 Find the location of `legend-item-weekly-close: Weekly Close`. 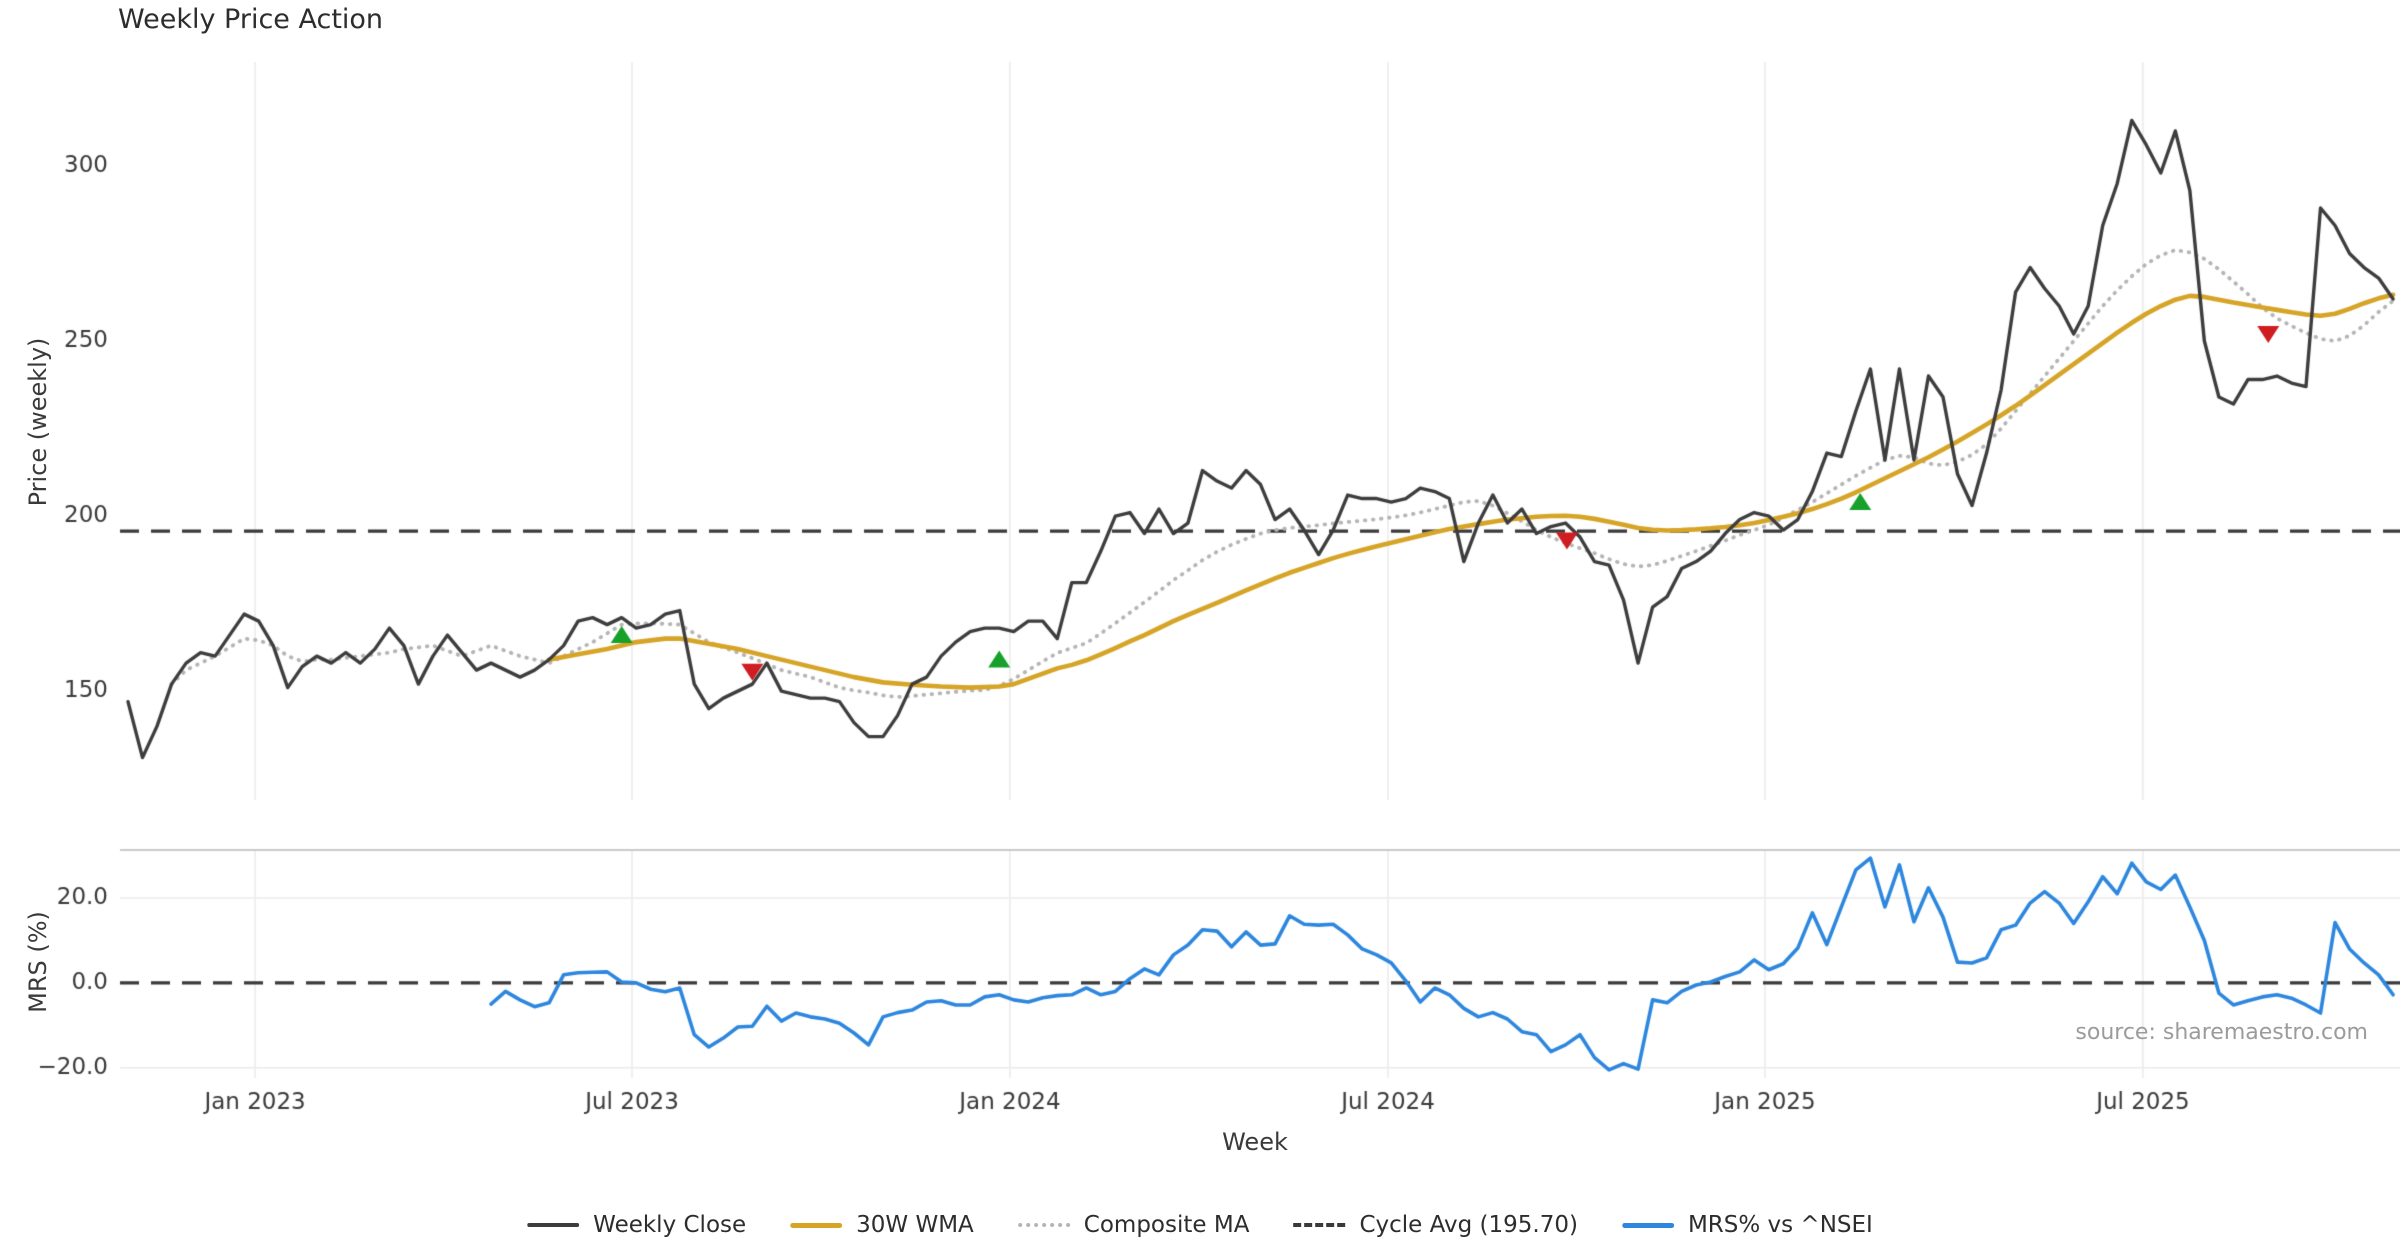

legend-item-weekly-close: Weekly Close is located at coordinates (636, 1225).